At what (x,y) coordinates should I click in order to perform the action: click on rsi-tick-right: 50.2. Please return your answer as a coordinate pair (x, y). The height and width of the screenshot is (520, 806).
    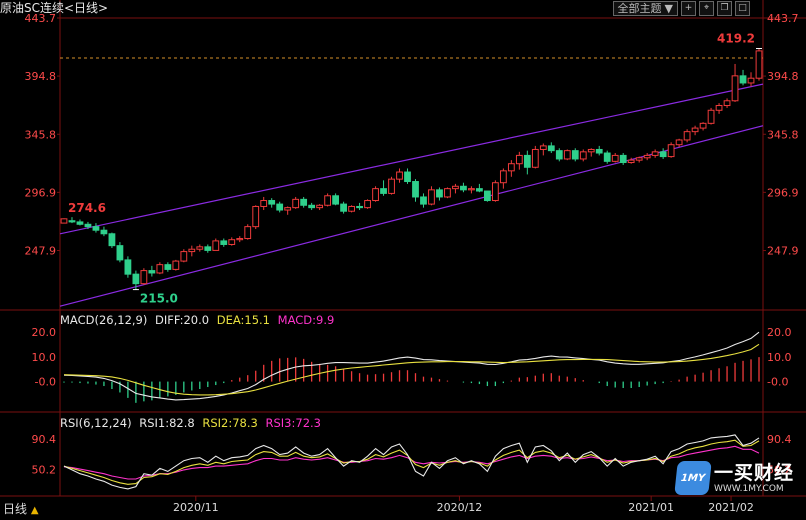
    Looking at the image, I should click on (779, 470).